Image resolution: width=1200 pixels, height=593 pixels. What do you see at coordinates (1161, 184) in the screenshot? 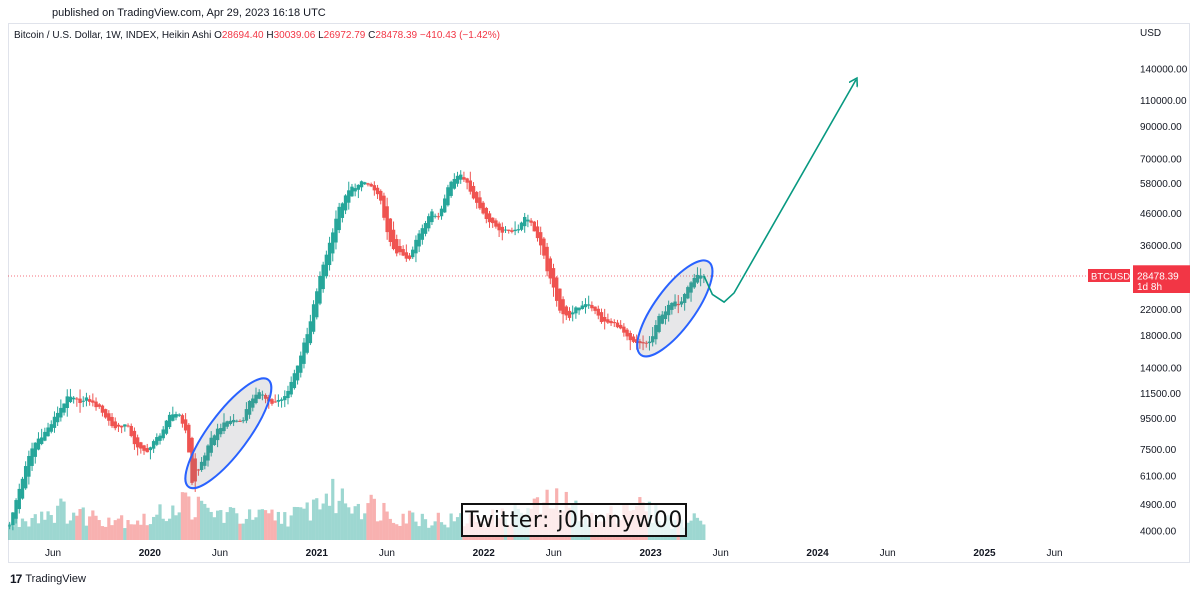
I see `y-tick-label: 58000.00` at bounding box center [1161, 184].